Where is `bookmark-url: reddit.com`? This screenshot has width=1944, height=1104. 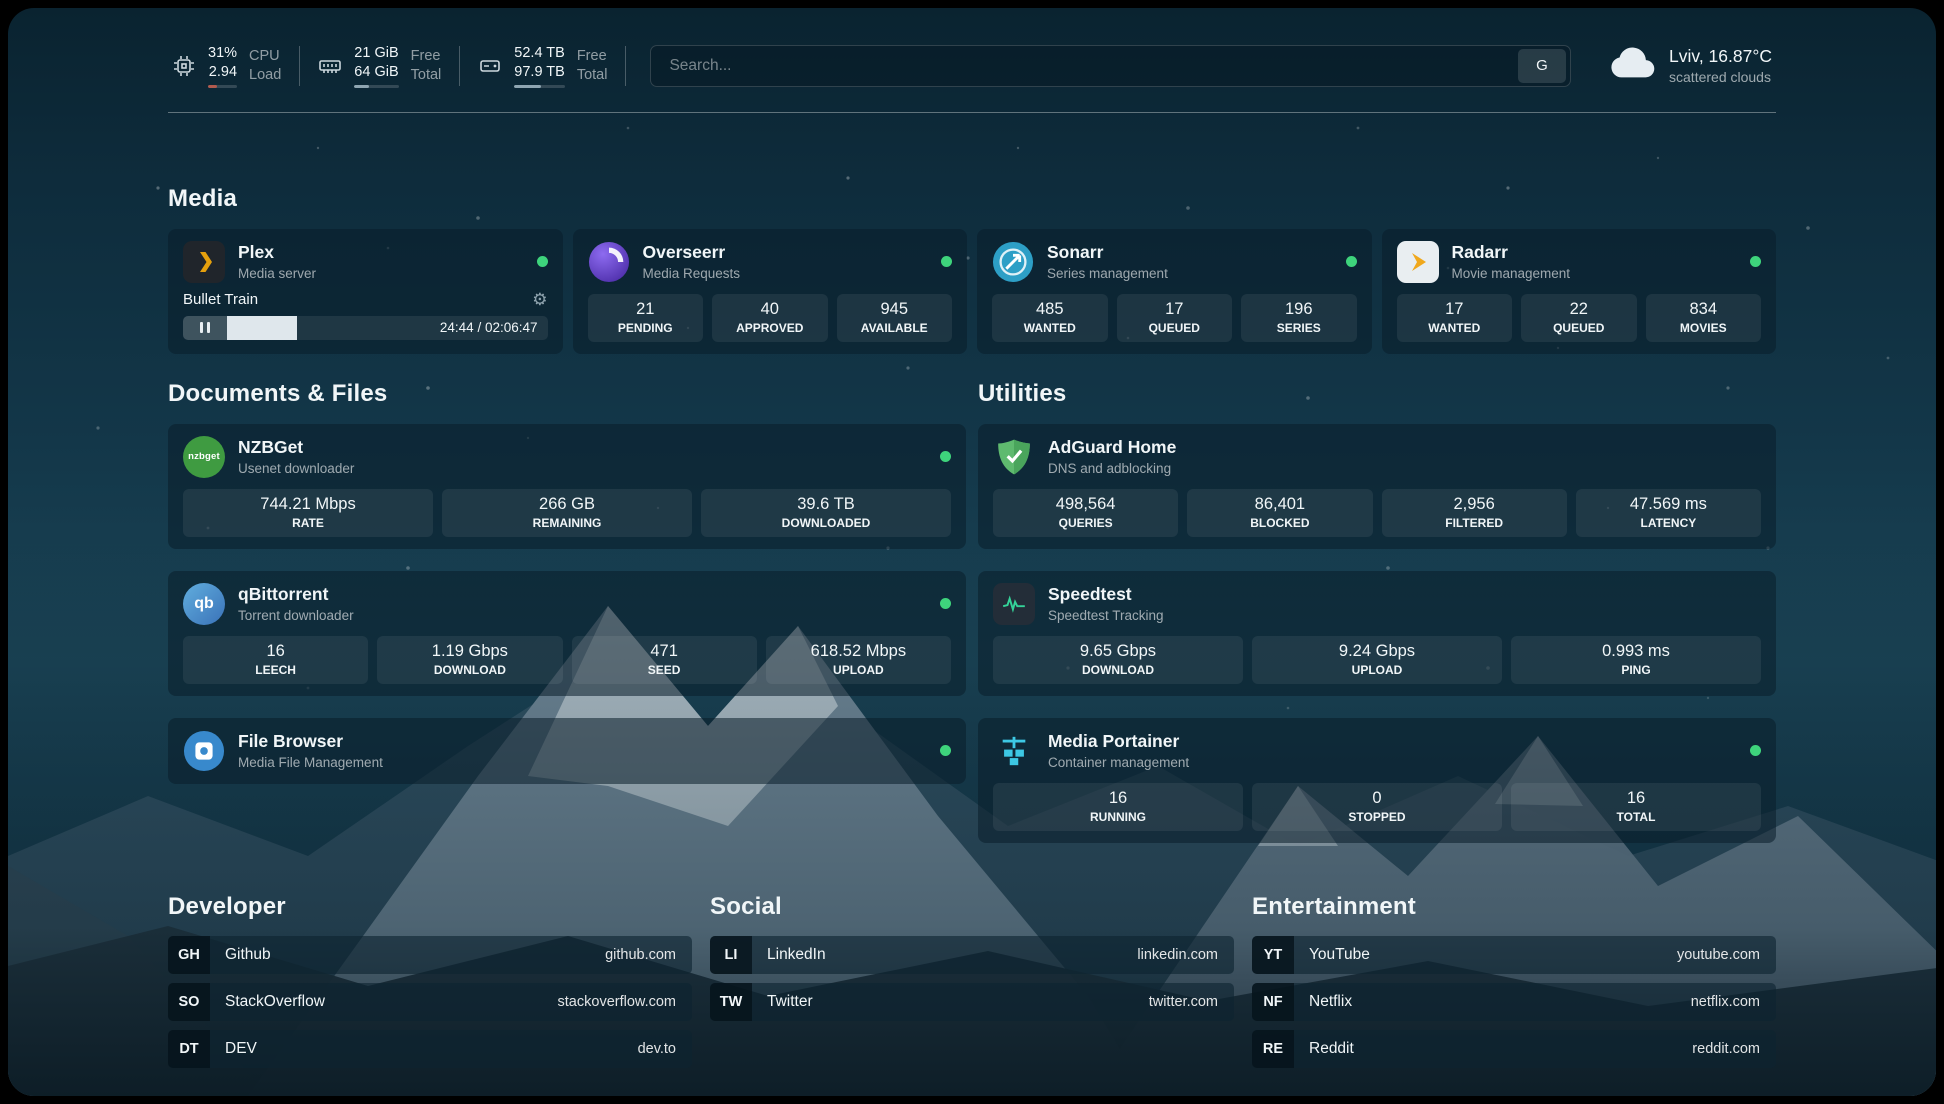 bookmark-url: reddit.com is located at coordinates (1726, 1048).